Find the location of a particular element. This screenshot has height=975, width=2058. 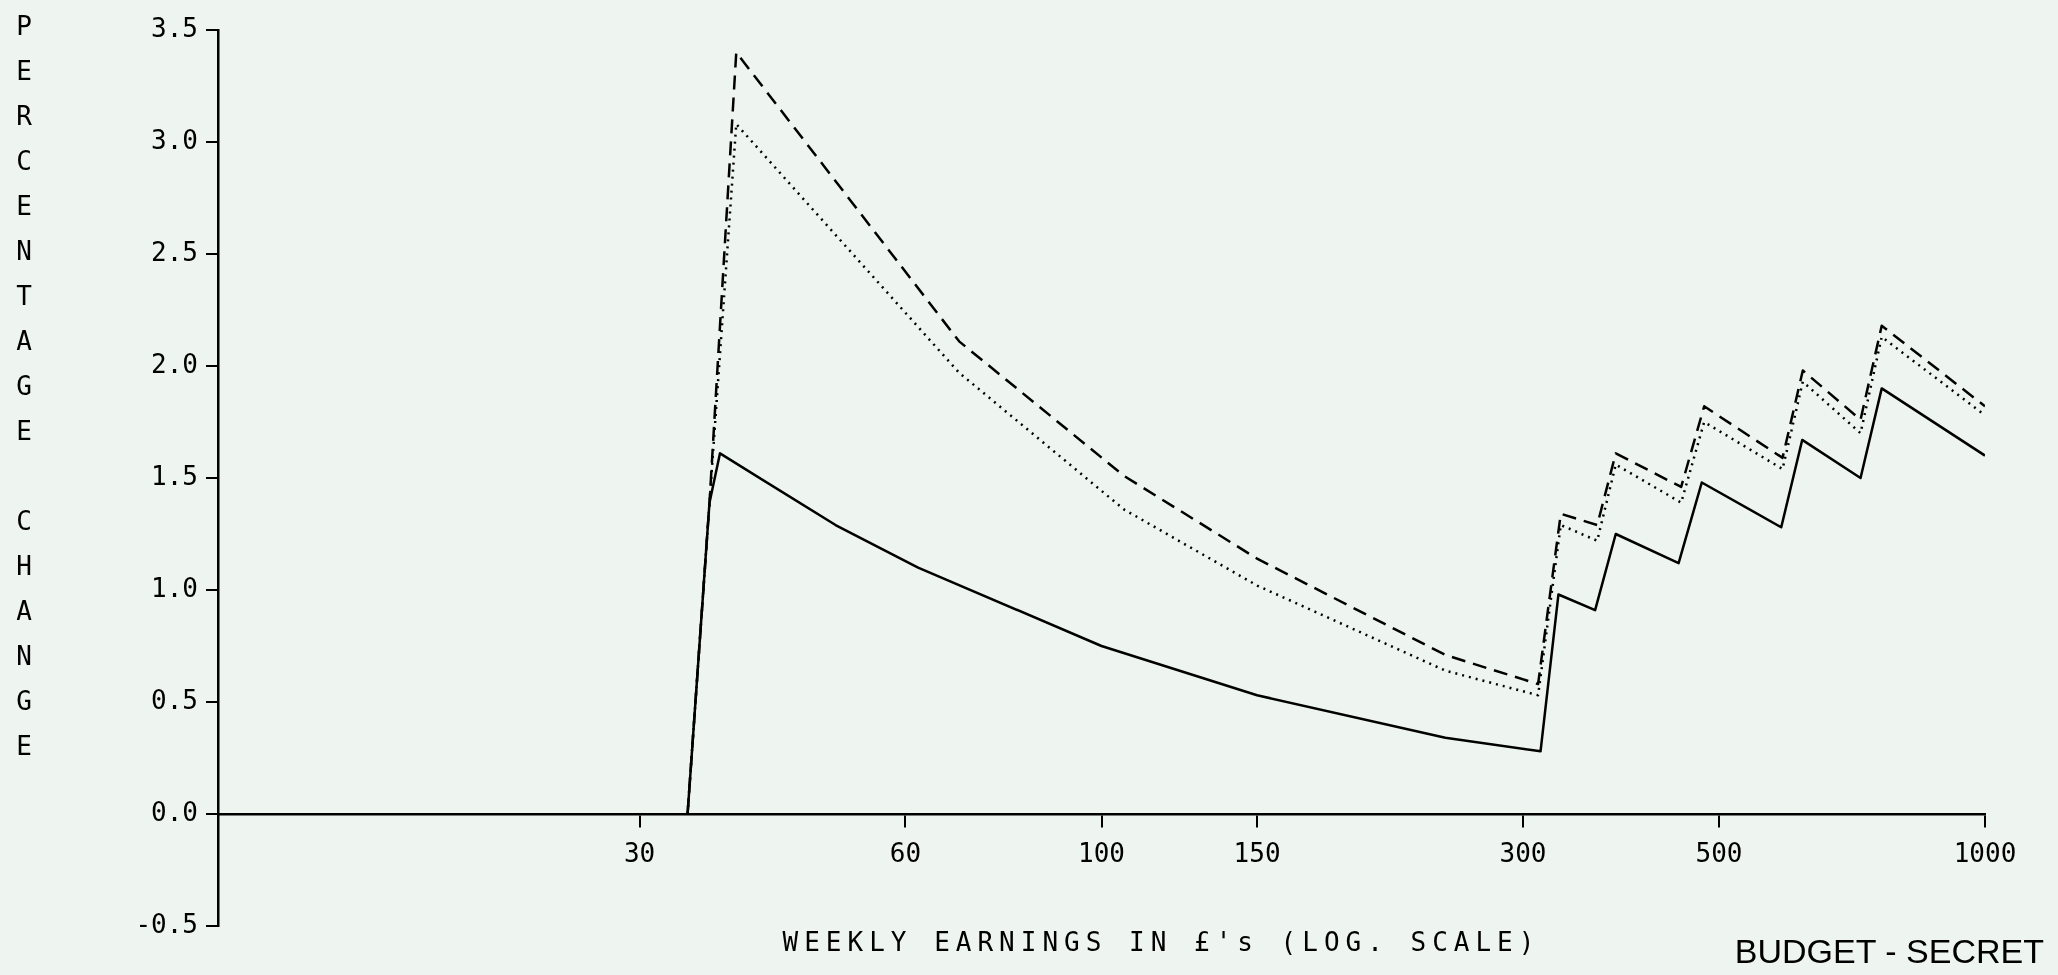

x-tick-label: 300 is located at coordinates (1523, 853).